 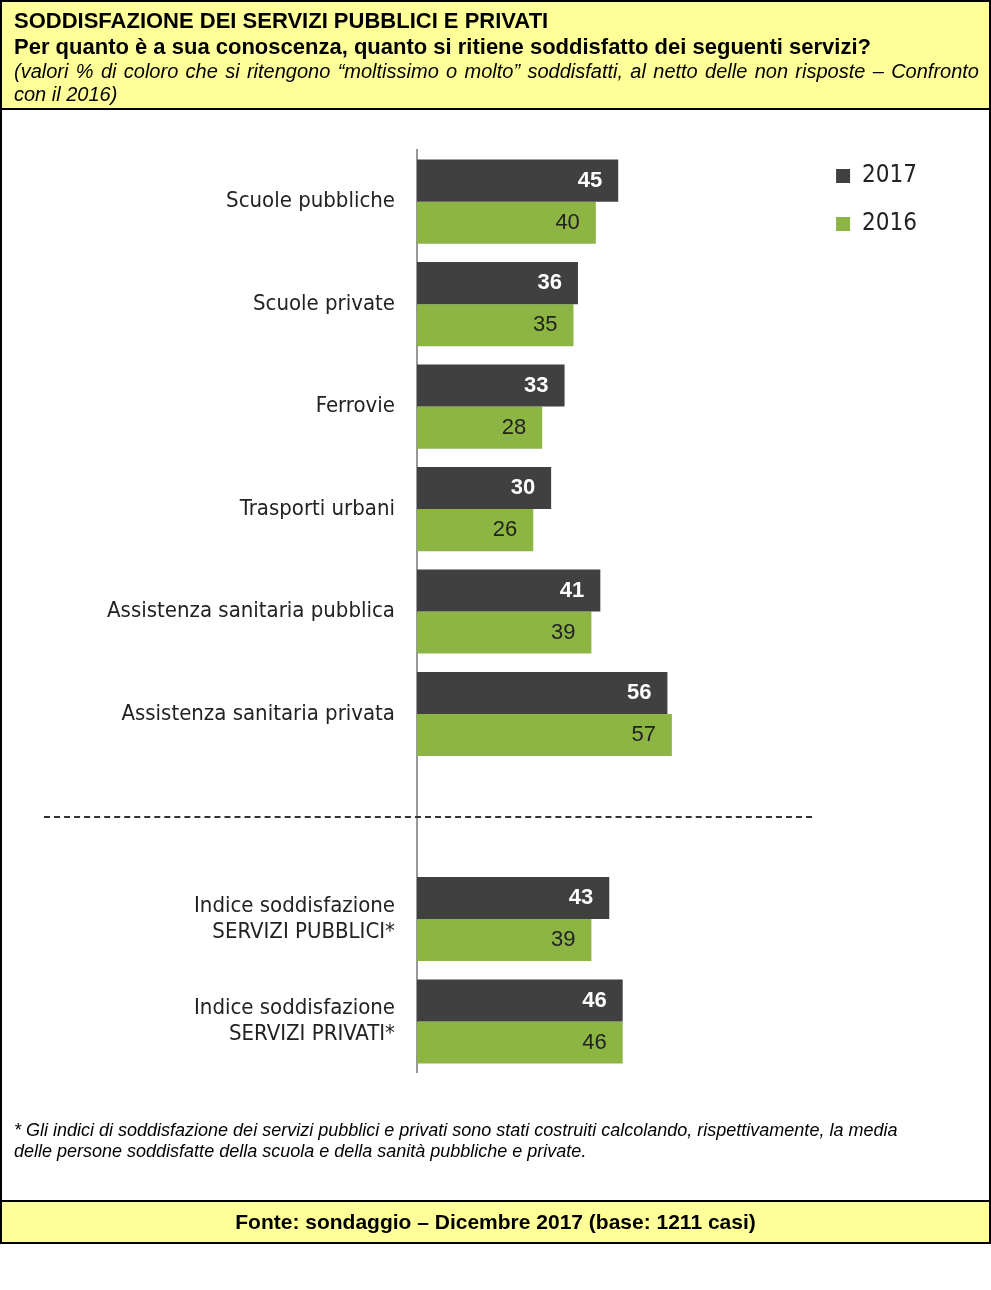 What do you see at coordinates (889, 174) in the screenshot?
I see `legend-label: 2017` at bounding box center [889, 174].